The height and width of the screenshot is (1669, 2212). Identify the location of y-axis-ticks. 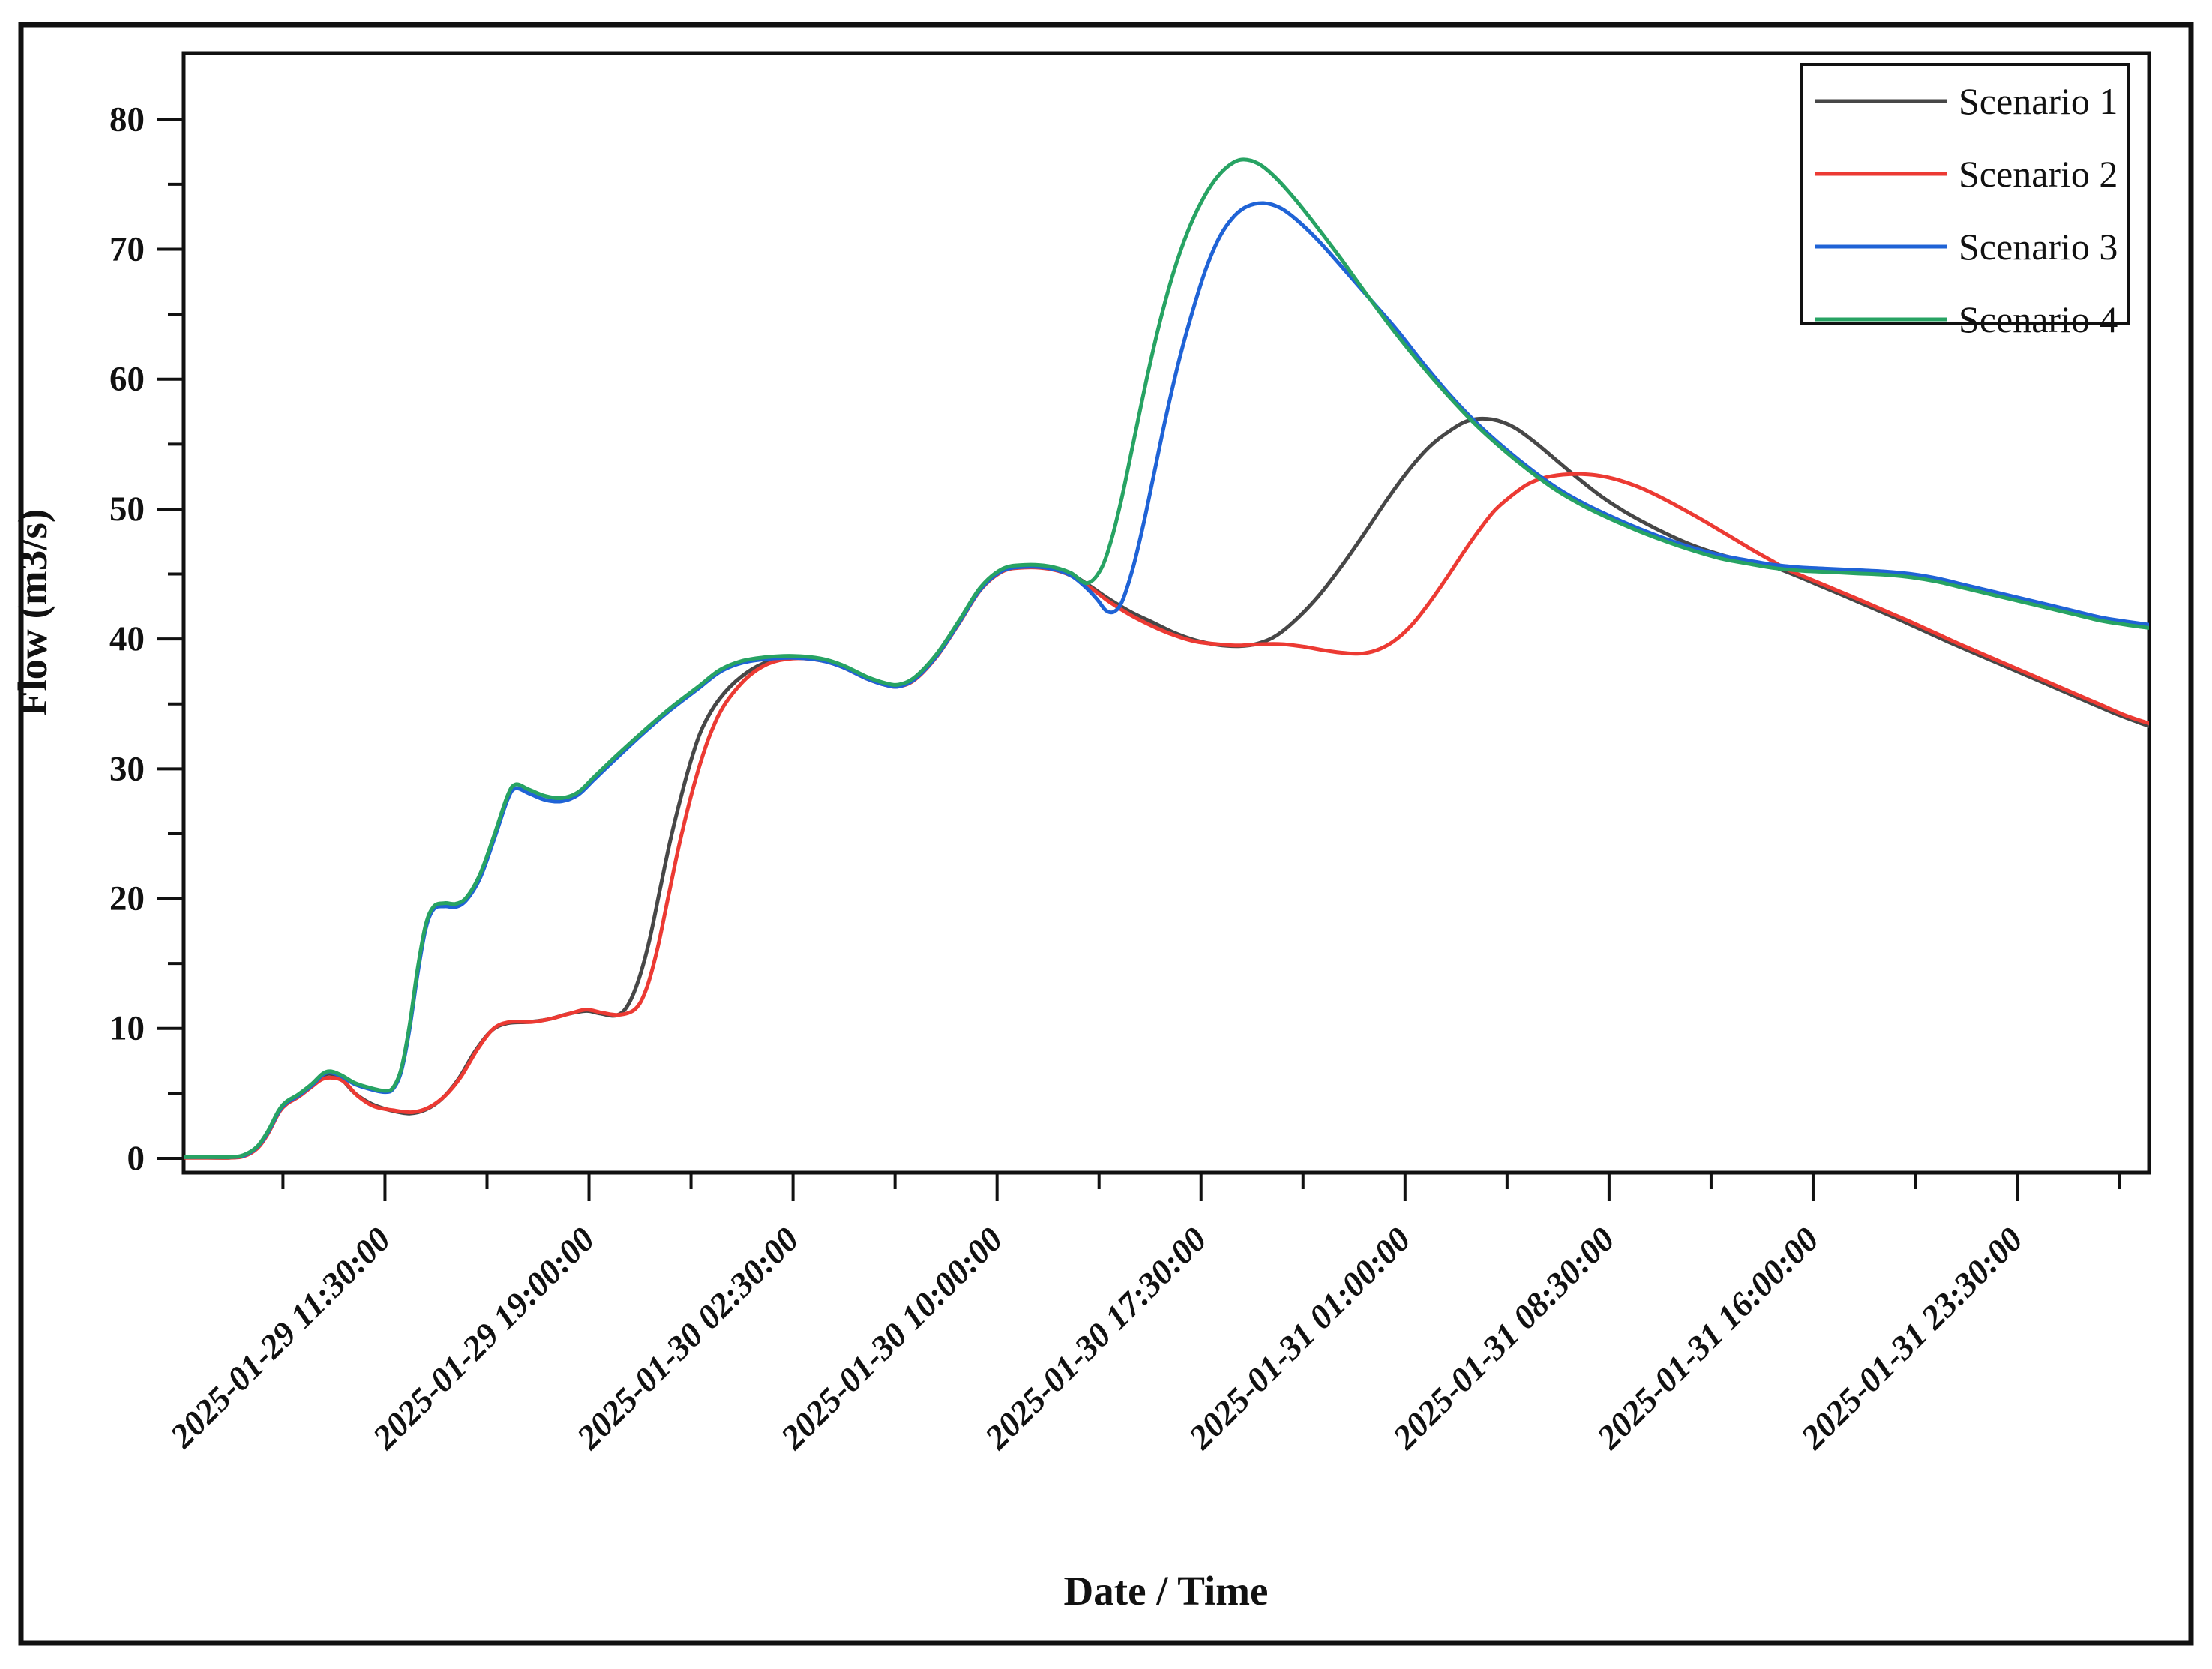
(170, 639).